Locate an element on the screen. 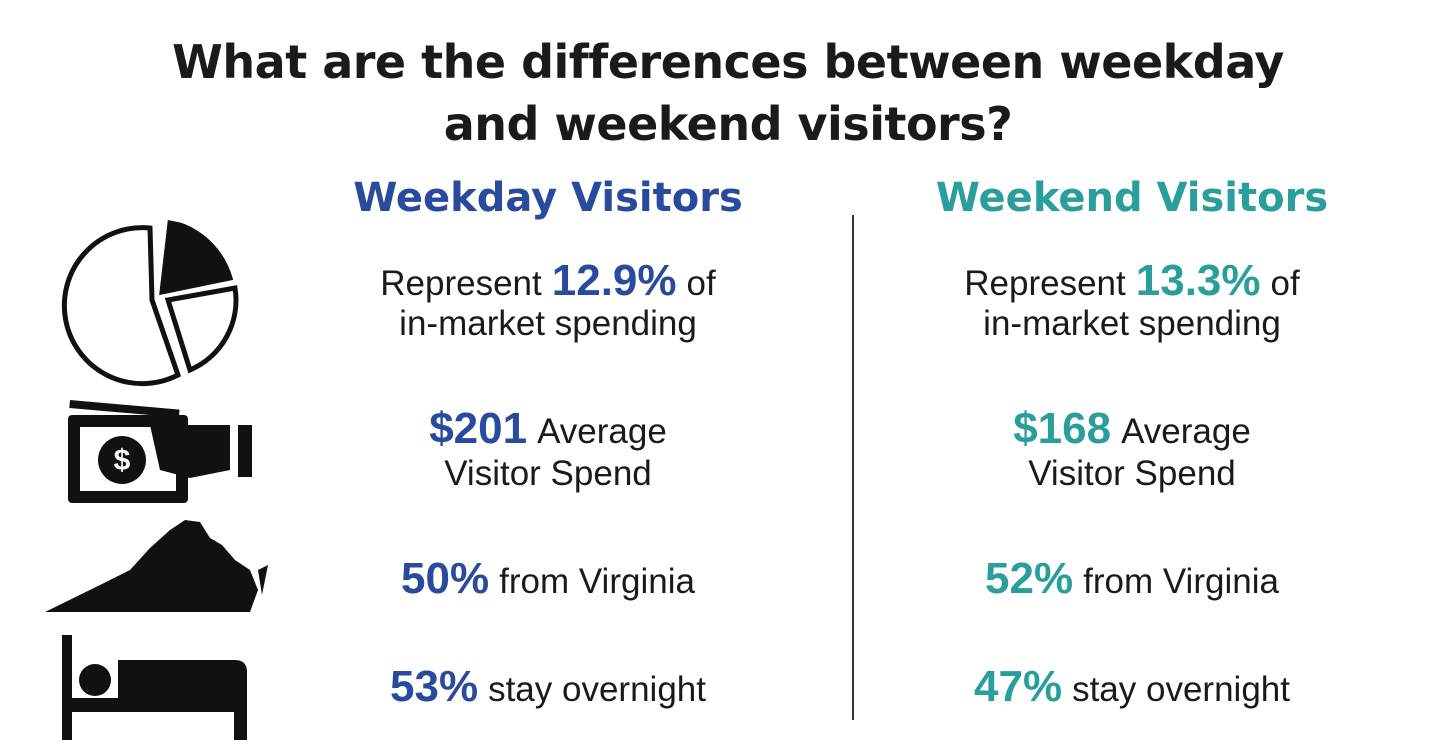  text-line: Represent 12.9% of is located at coordinates (548, 281).